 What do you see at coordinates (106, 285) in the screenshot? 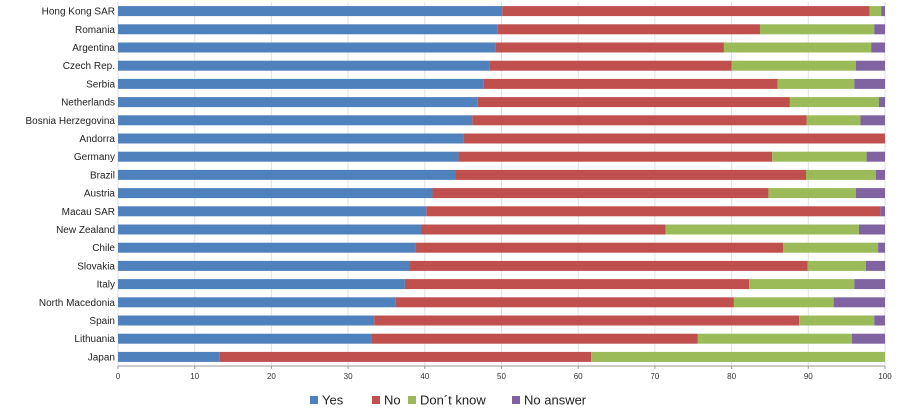
I see `category-label-italy: Italy` at bounding box center [106, 285].